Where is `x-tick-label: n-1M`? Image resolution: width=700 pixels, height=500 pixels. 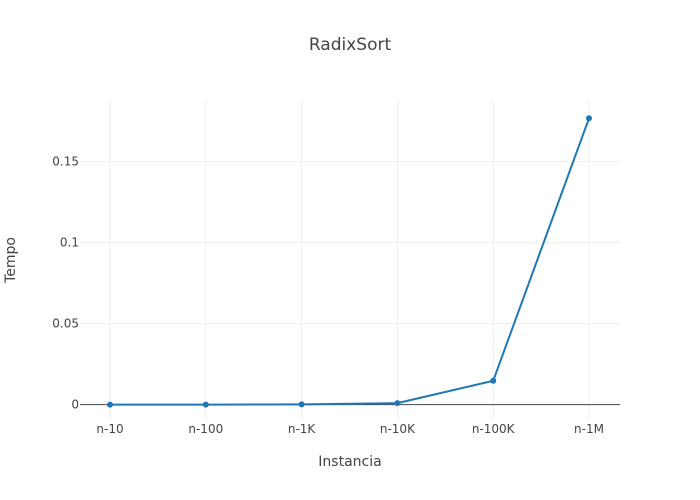 x-tick-label: n-1M is located at coordinates (589, 429).